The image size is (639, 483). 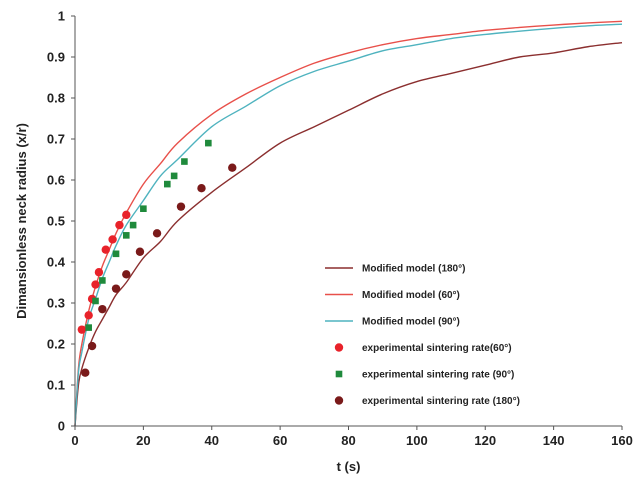 What do you see at coordinates (61, 426) in the screenshot?
I see `y-tick-label: 0` at bounding box center [61, 426].